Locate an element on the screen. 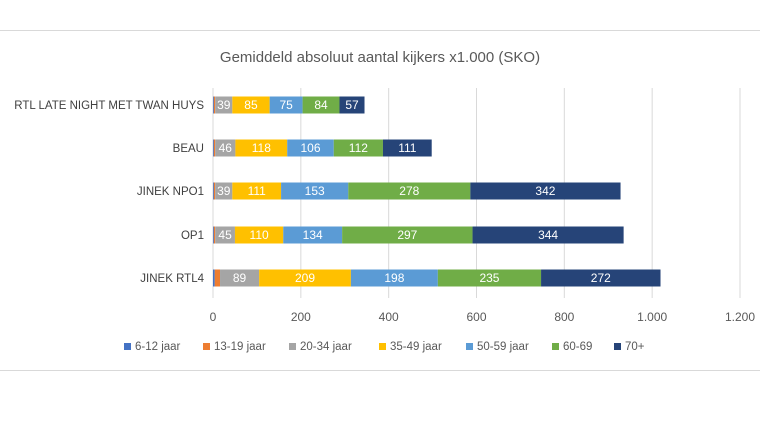 The image size is (760, 427). x-tick-label: 1.000 is located at coordinates (652, 317).